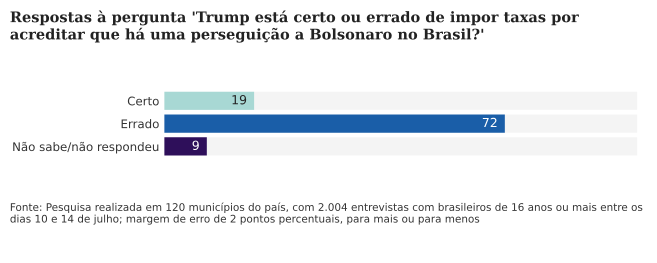  What do you see at coordinates (143, 101) in the screenshot?
I see `y-tick-label: Certo` at bounding box center [143, 101].